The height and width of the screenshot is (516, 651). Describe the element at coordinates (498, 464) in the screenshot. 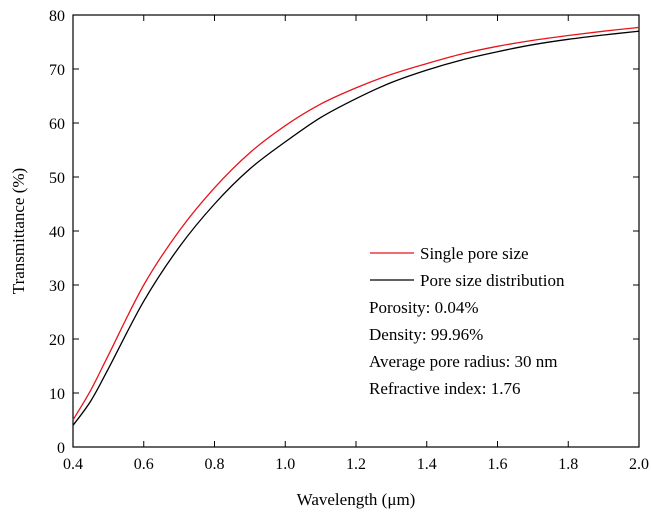

I see `x-tick-label: 1.6` at that location.